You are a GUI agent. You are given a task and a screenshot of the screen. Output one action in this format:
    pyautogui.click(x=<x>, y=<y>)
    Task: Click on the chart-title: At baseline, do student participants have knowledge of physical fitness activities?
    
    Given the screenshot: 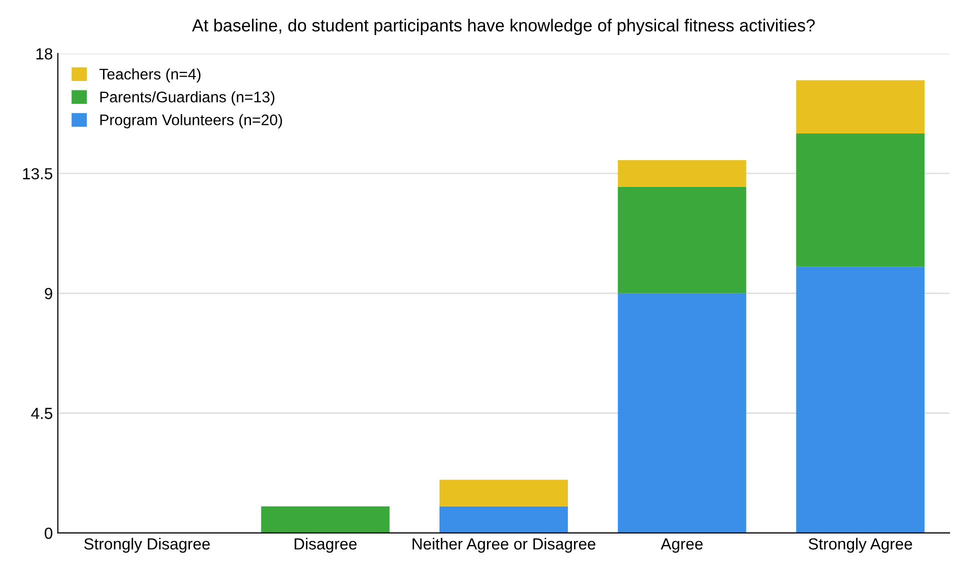 What is the action you would take?
    pyautogui.click(x=503, y=26)
    